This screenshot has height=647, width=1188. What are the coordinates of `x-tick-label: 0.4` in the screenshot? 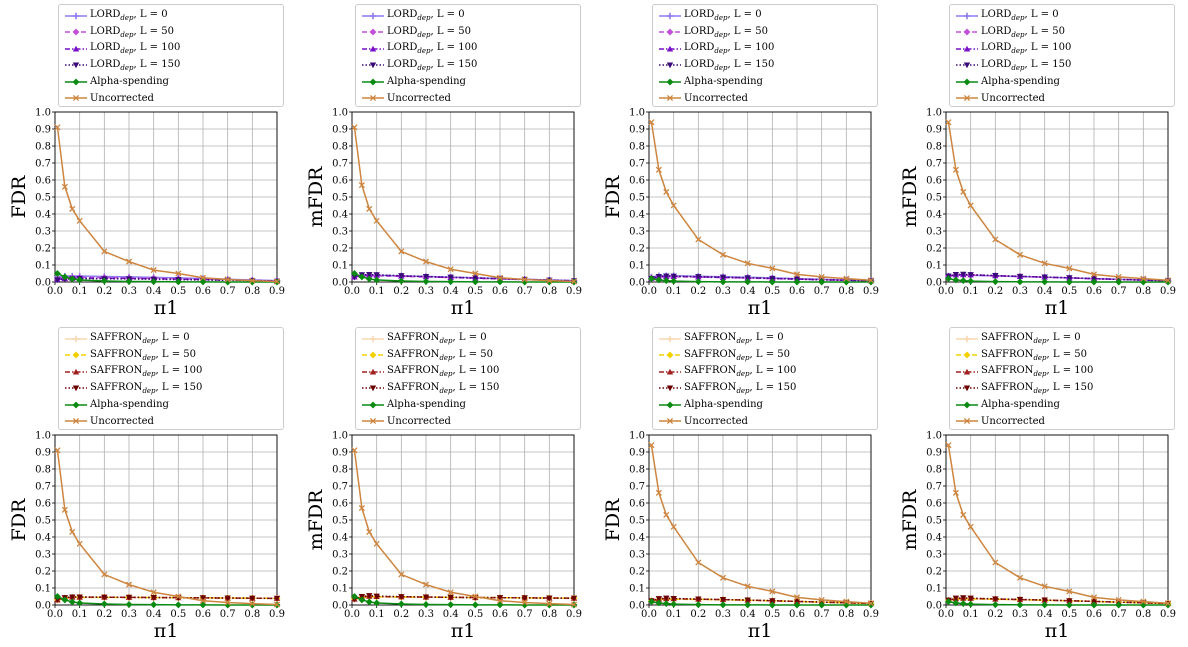 It's located at (1045, 614).